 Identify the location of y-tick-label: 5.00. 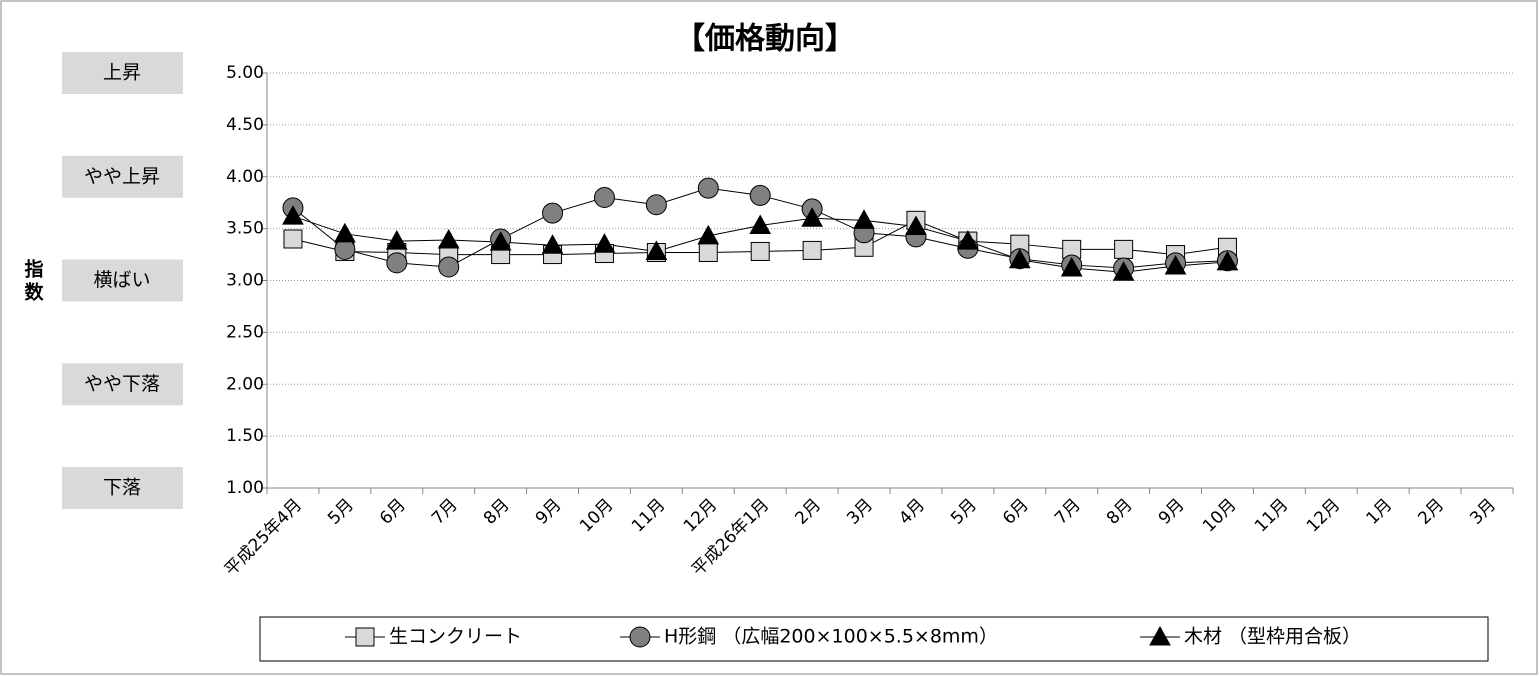
(245, 73).